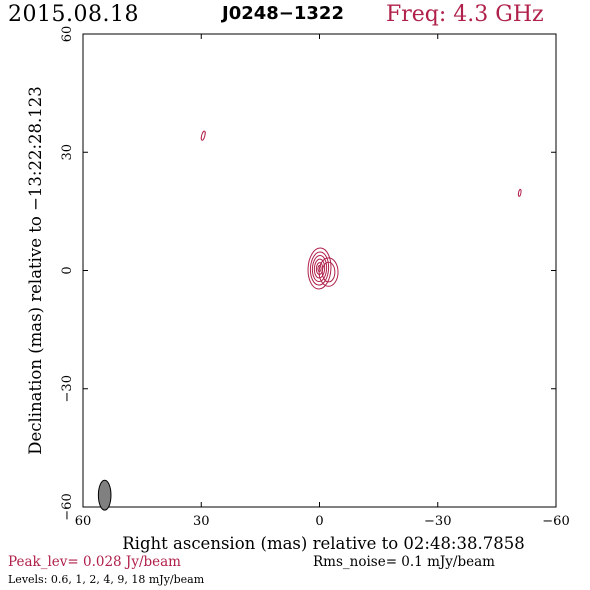 The height and width of the screenshot is (590, 590). What do you see at coordinates (106, 579) in the screenshot?
I see `contour-levels: Levels: 0.6, 1, 2, 4, 9, 18 mJy/beam` at bounding box center [106, 579].